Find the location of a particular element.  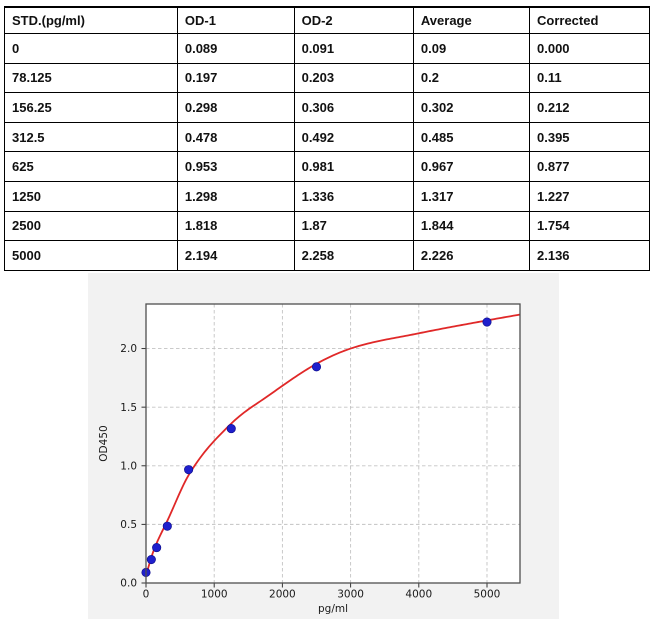

table-cell: 2.258 is located at coordinates (353, 255).